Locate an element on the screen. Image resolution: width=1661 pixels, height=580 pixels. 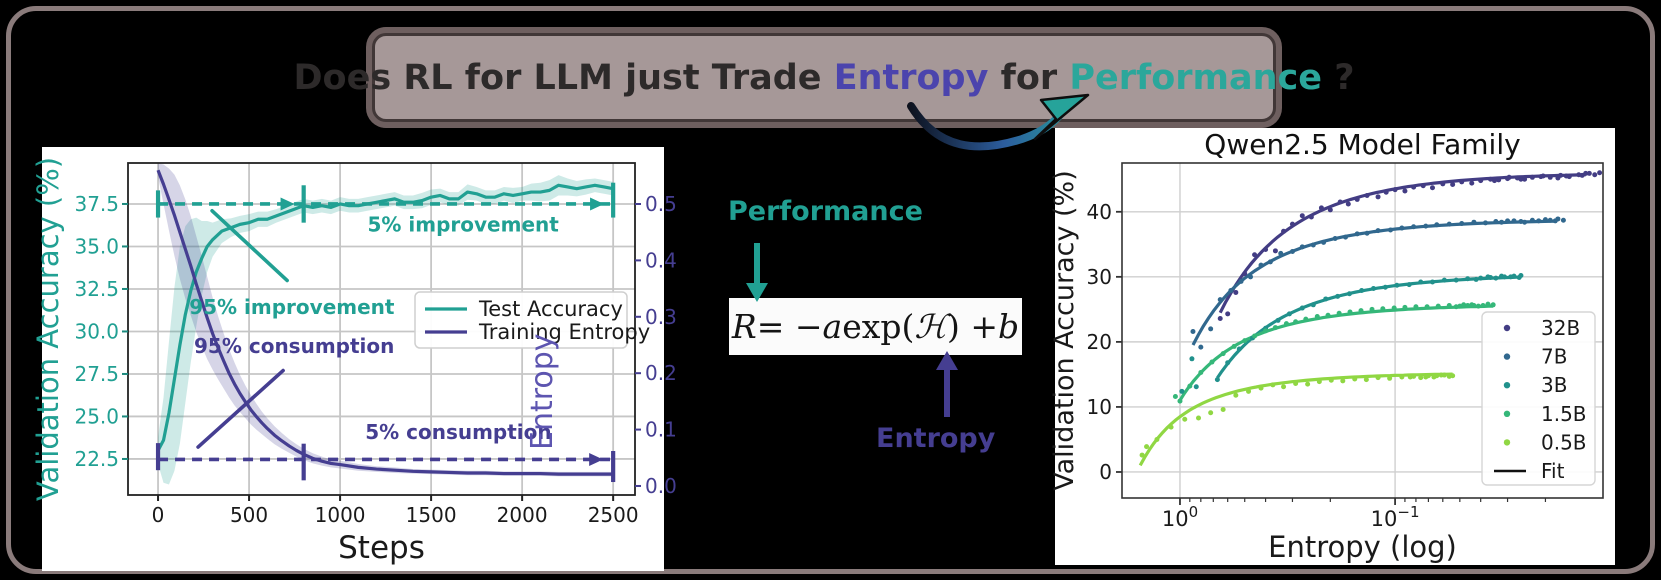
left-chart-ylabel: Validation Accuracy (%) is located at coordinates (48, 329).